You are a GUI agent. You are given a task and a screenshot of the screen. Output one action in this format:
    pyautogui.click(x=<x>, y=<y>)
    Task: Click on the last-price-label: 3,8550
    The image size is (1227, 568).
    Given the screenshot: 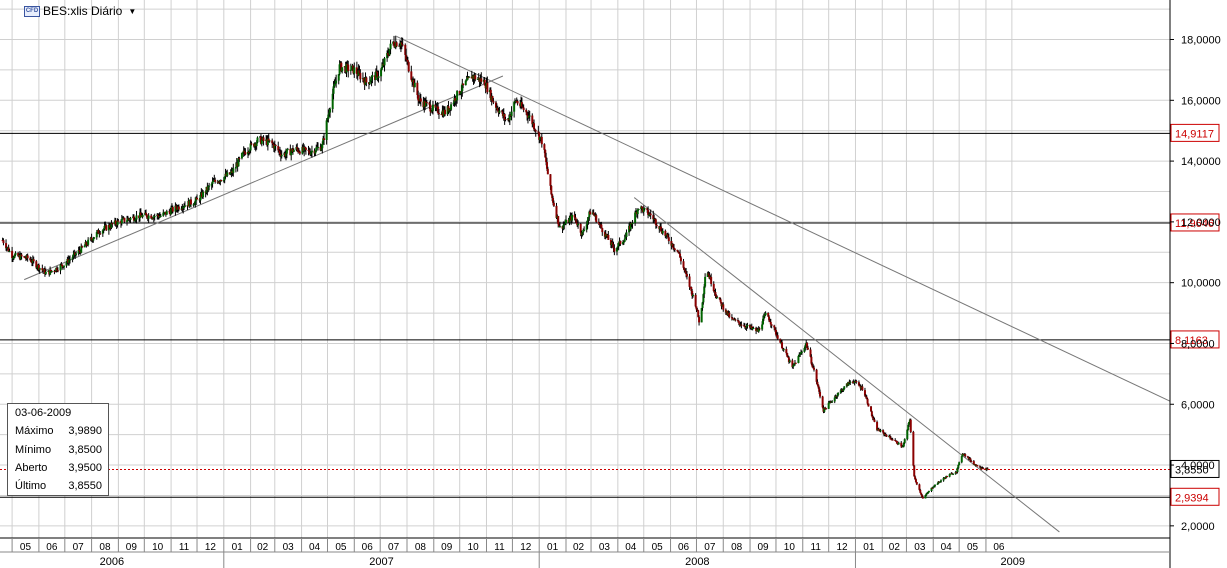 What is the action you would take?
    pyautogui.click(x=1192, y=470)
    